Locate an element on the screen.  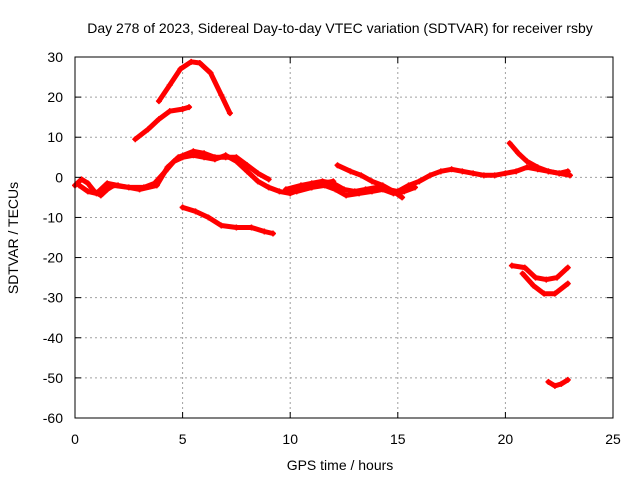
x-tick-label: 5 is located at coordinates (183, 439).